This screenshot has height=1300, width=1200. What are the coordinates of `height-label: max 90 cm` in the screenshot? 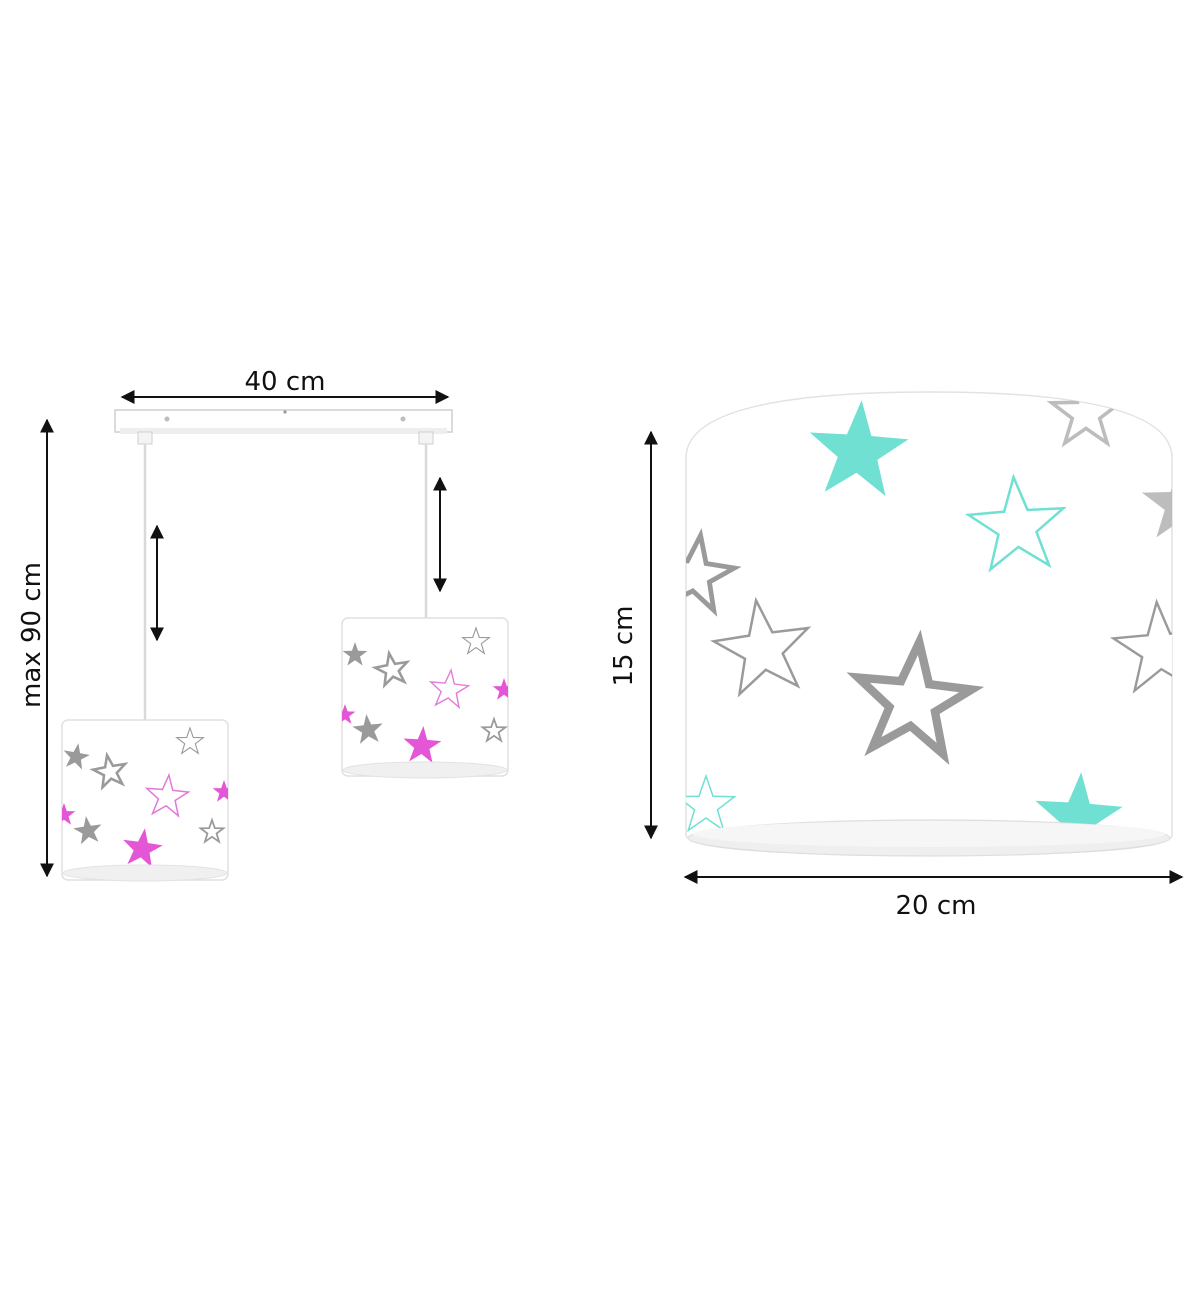 It's located at (32, 635).